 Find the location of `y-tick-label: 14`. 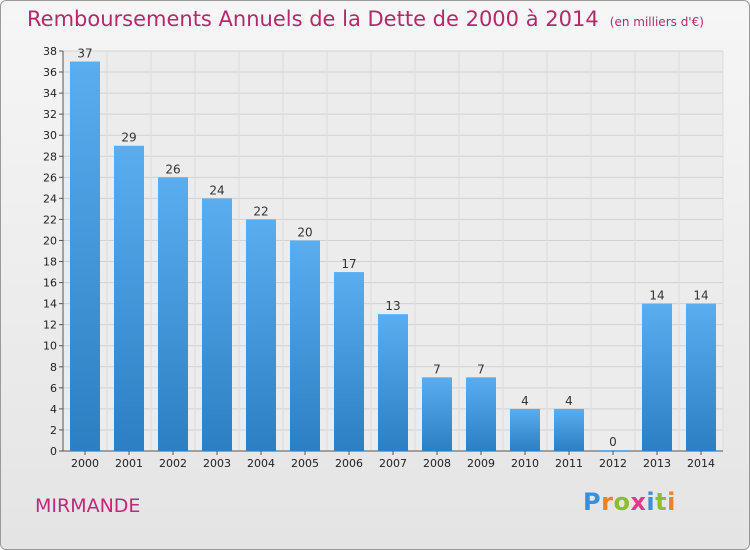

y-tick-label: 14 is located at coordinates (50, 304).